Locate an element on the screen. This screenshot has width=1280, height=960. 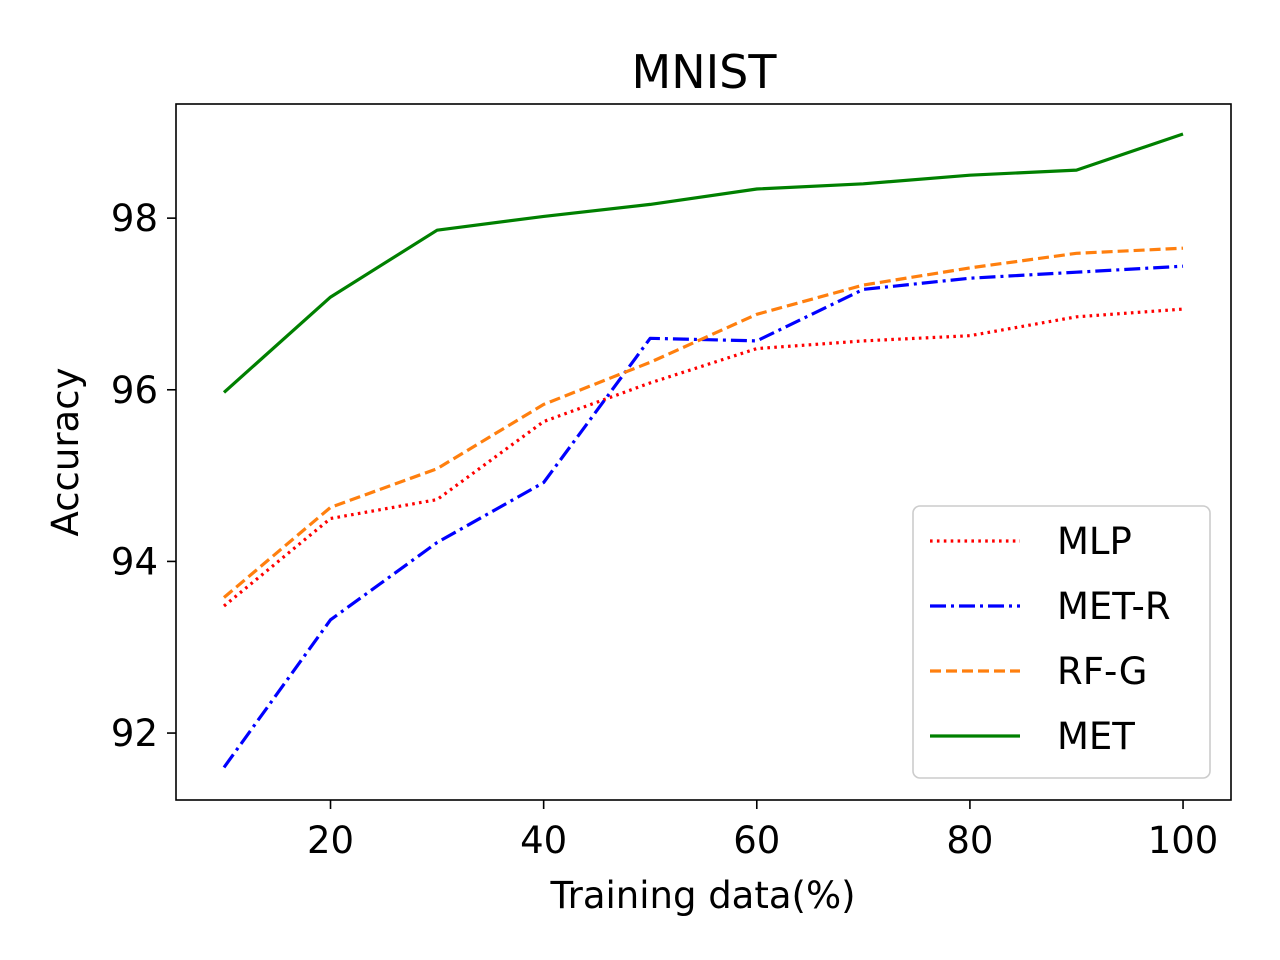
y-tick-label: 92 is located at coordinates (134, 733).